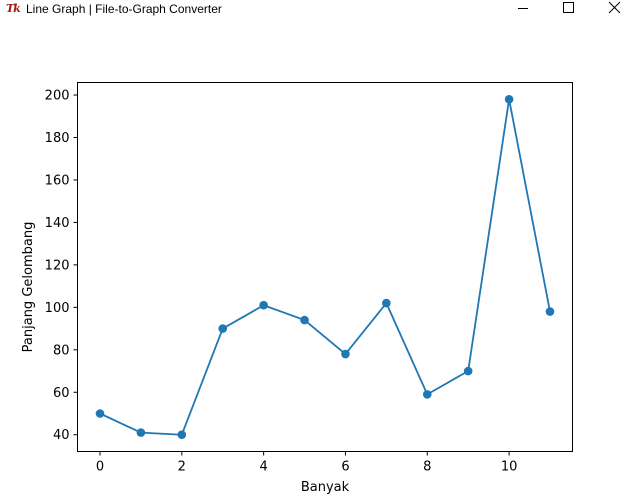  I want to click on minimize-button, so click(523, 10).